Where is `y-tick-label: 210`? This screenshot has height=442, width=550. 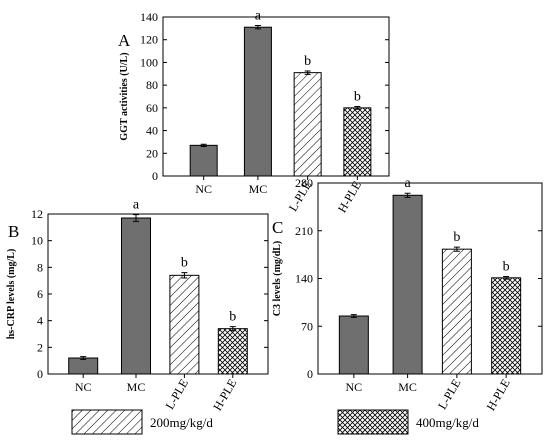
y-tick-label: 210 is located at coordinates (304, 231).